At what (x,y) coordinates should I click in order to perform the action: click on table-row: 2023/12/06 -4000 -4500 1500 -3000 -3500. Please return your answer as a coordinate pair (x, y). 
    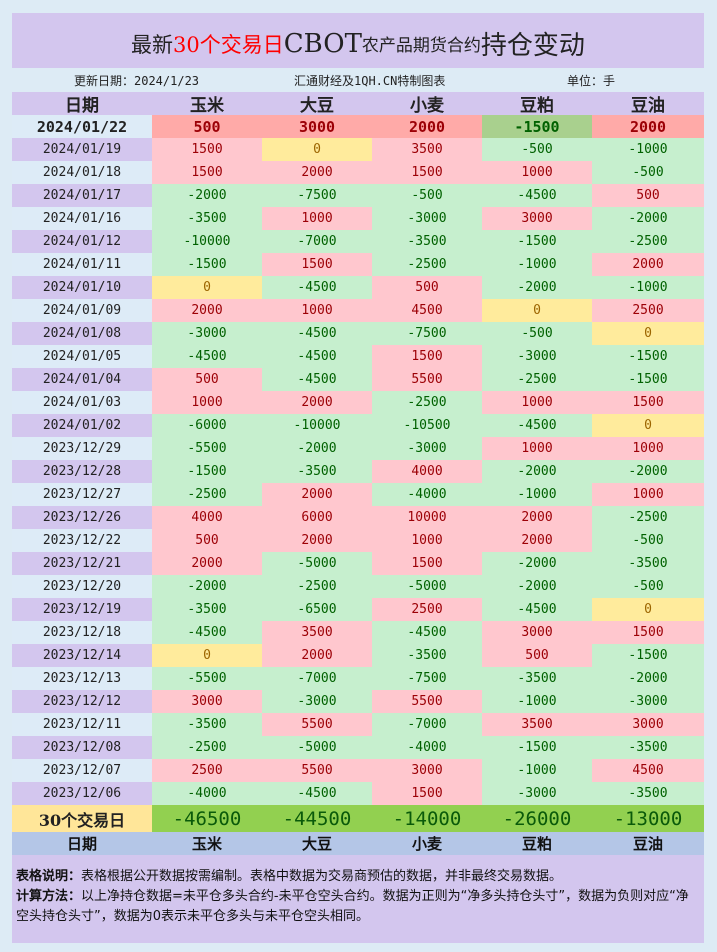
    Looking at the image, I should click on (358, 793).